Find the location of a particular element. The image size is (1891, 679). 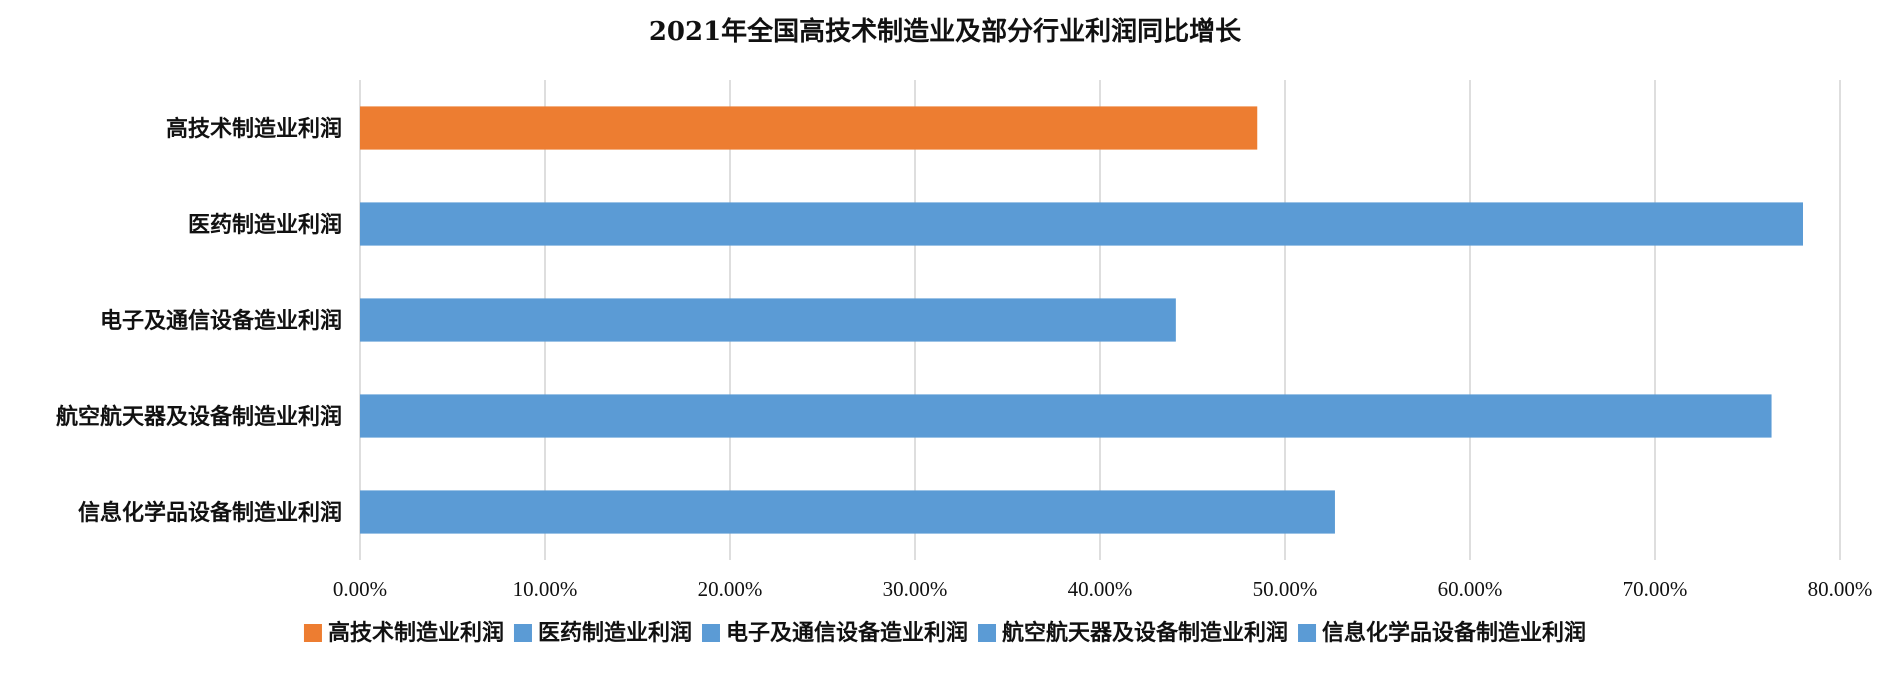

x-tick-label: 0.00% is located at coordinates (360, 589).